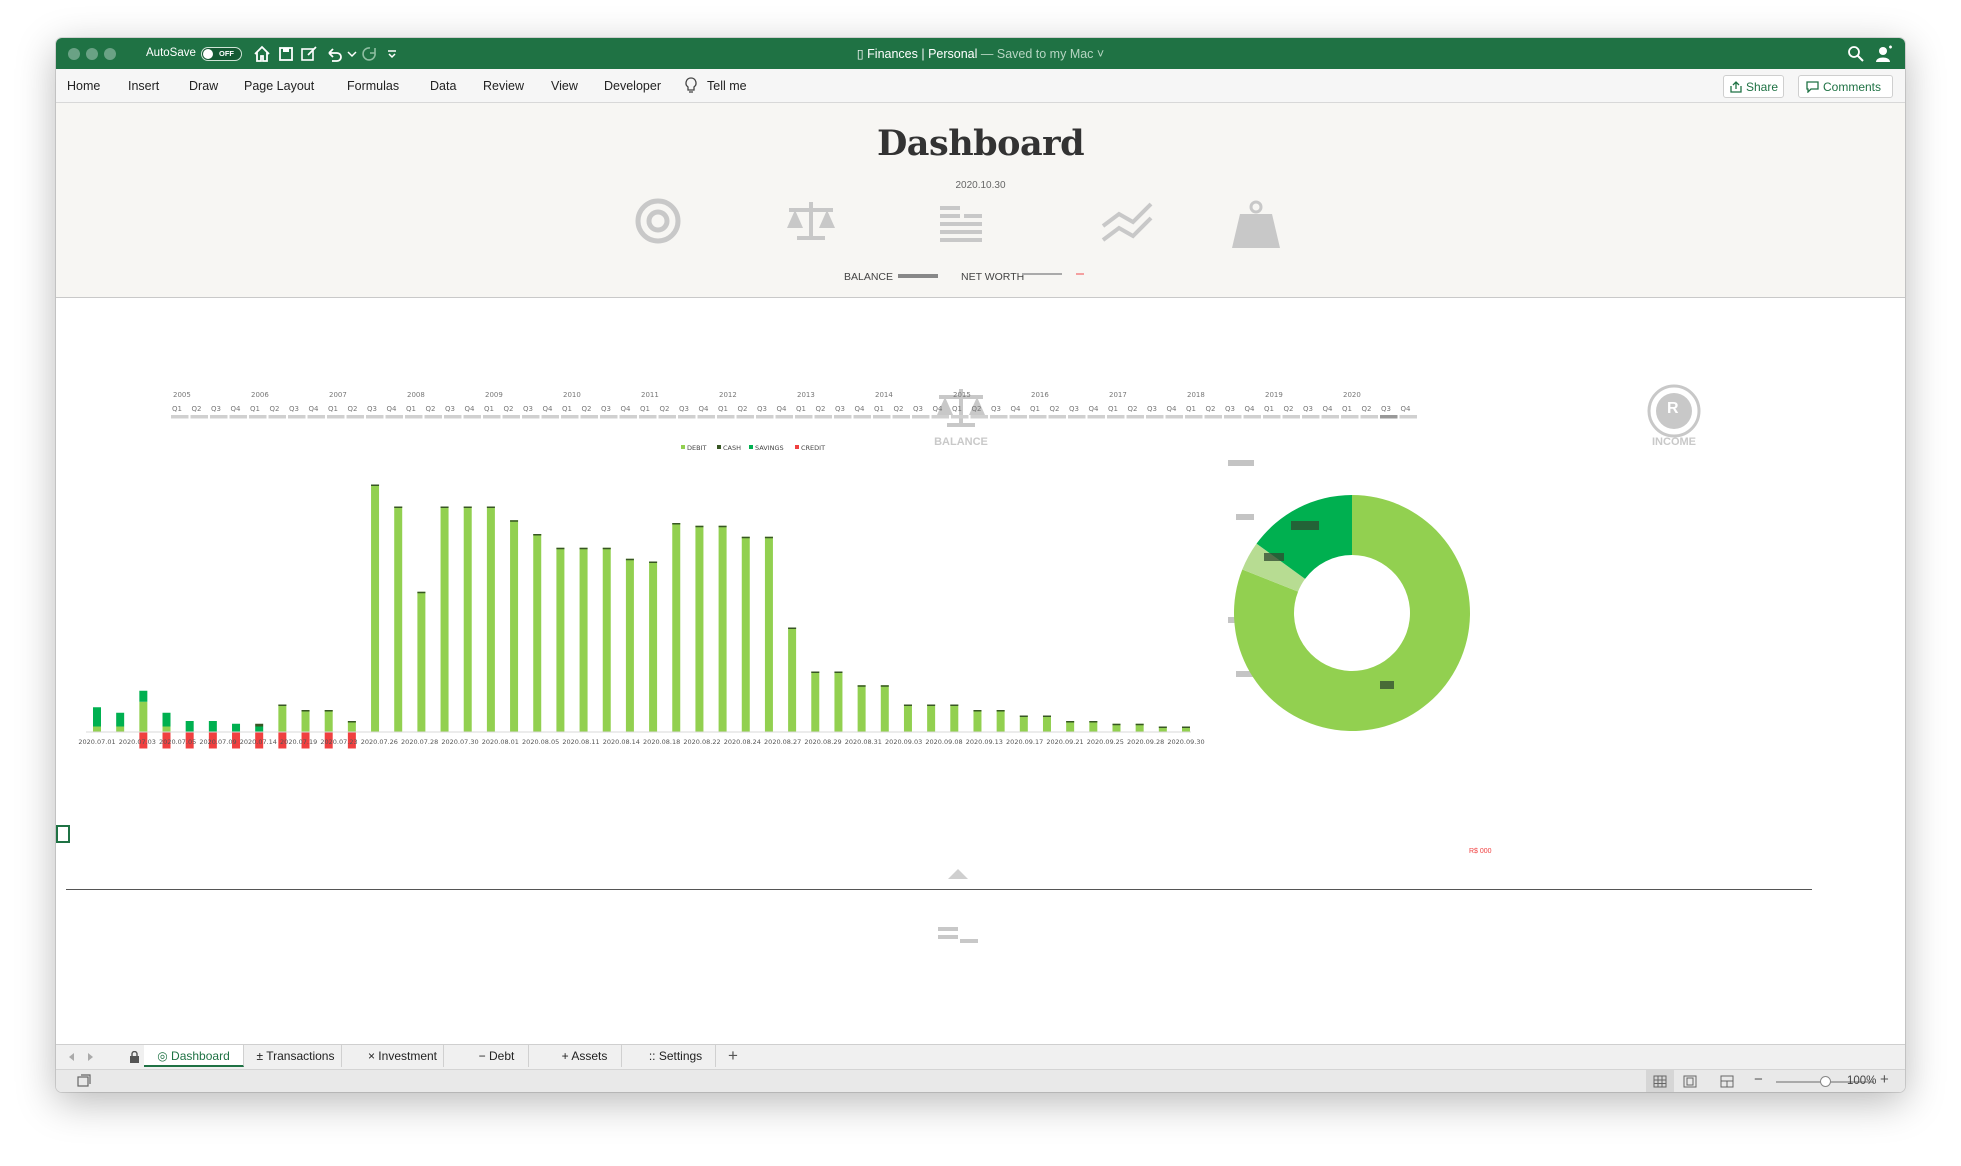  What do you see at coordinates (751, 447) in the screenshot?
I see `legend-swatch` at bounding box center [751, 447].